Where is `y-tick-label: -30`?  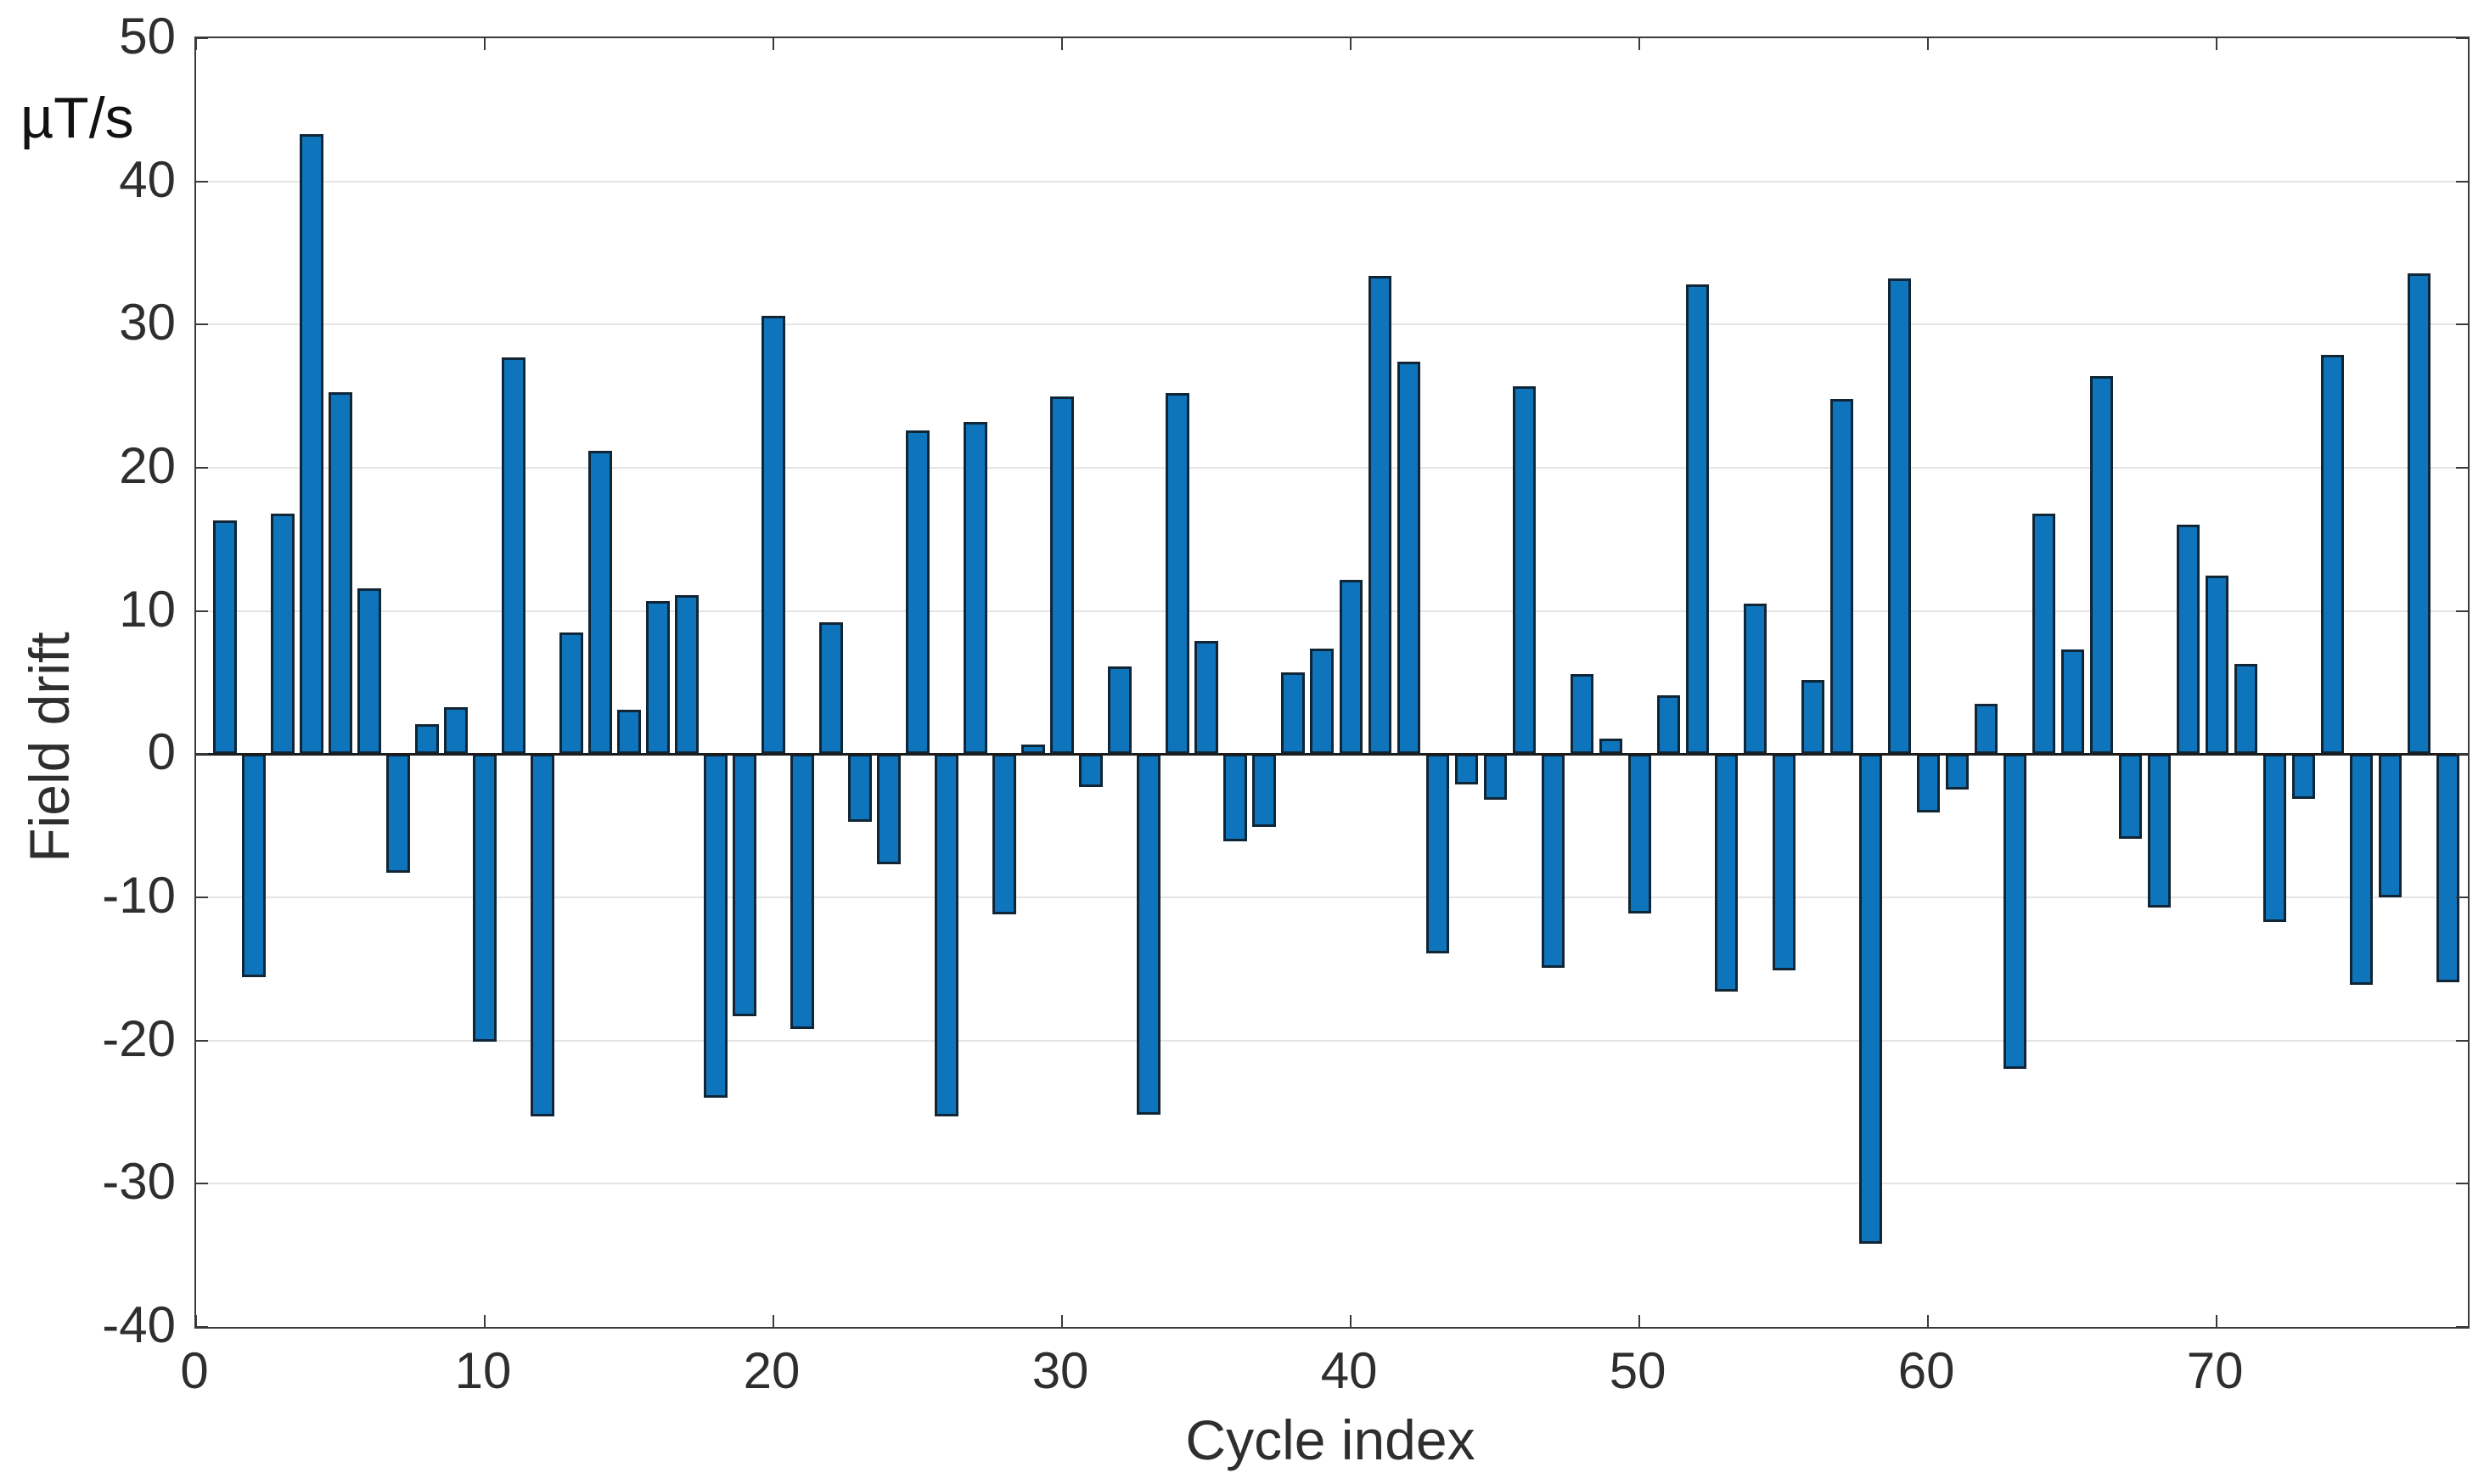
y-tick-label: -30 is located at coordinates (139, 1182).